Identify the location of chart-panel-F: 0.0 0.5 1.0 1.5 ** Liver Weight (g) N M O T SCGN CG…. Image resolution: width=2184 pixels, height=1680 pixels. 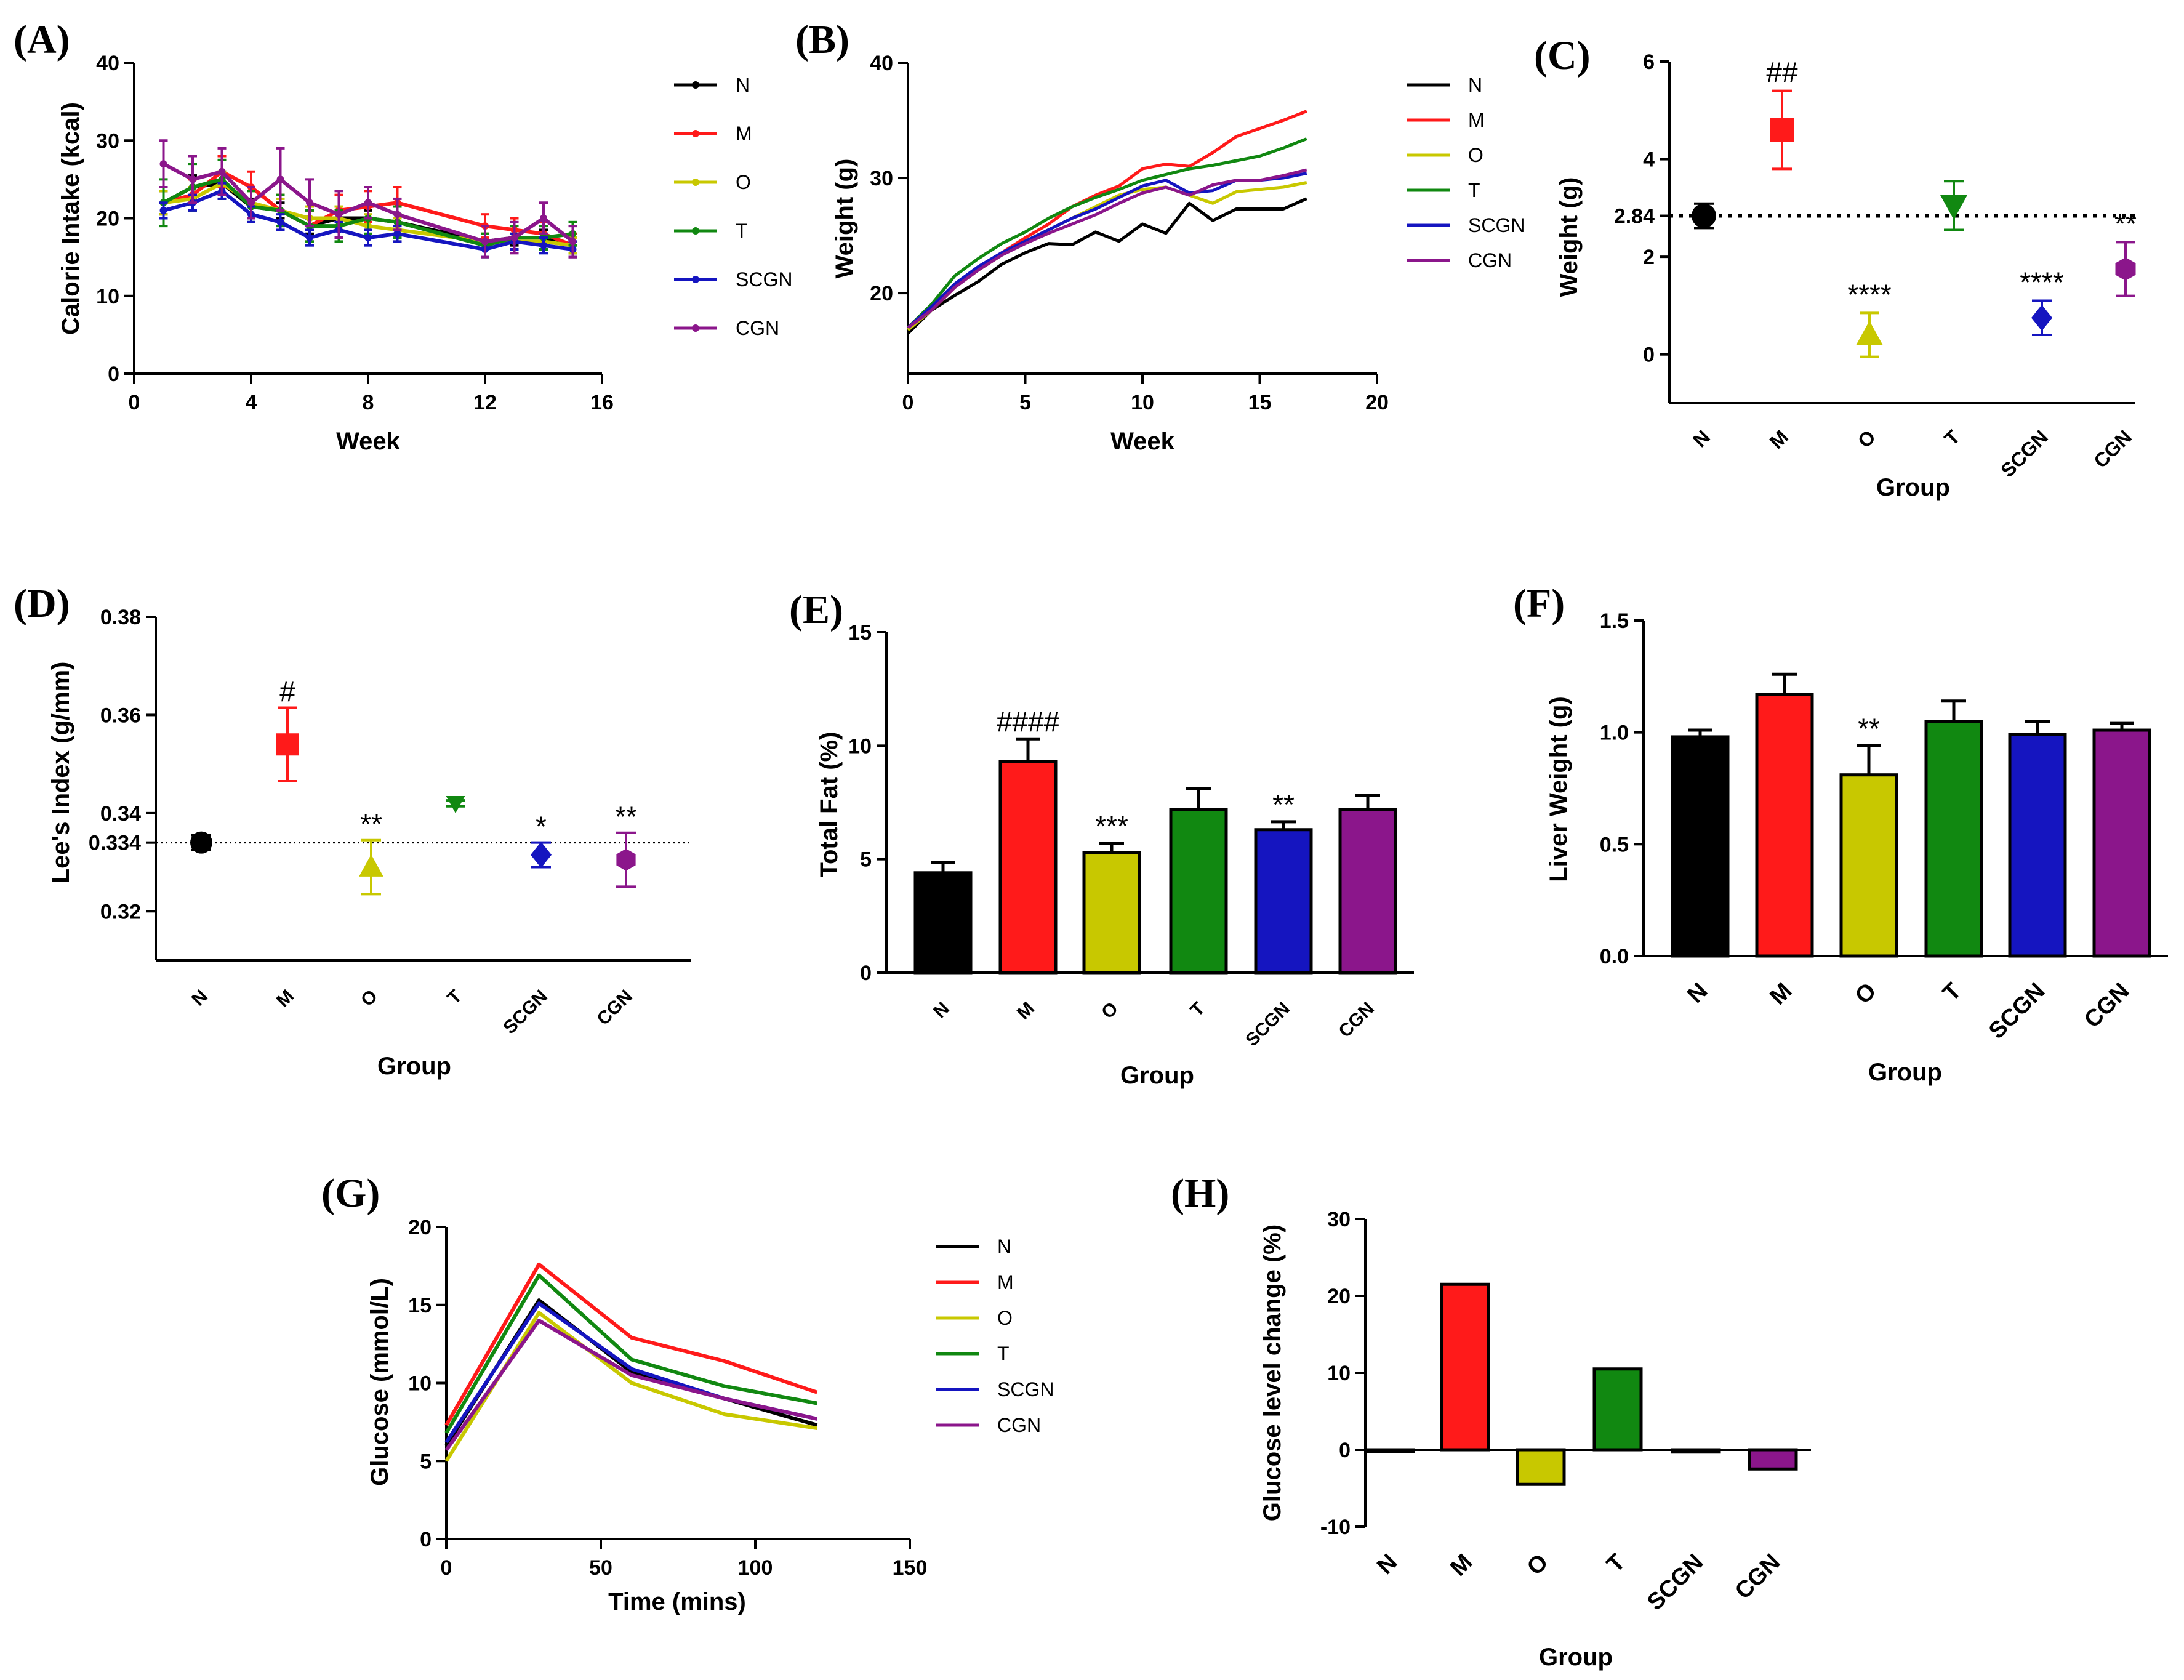
(1841, 833).